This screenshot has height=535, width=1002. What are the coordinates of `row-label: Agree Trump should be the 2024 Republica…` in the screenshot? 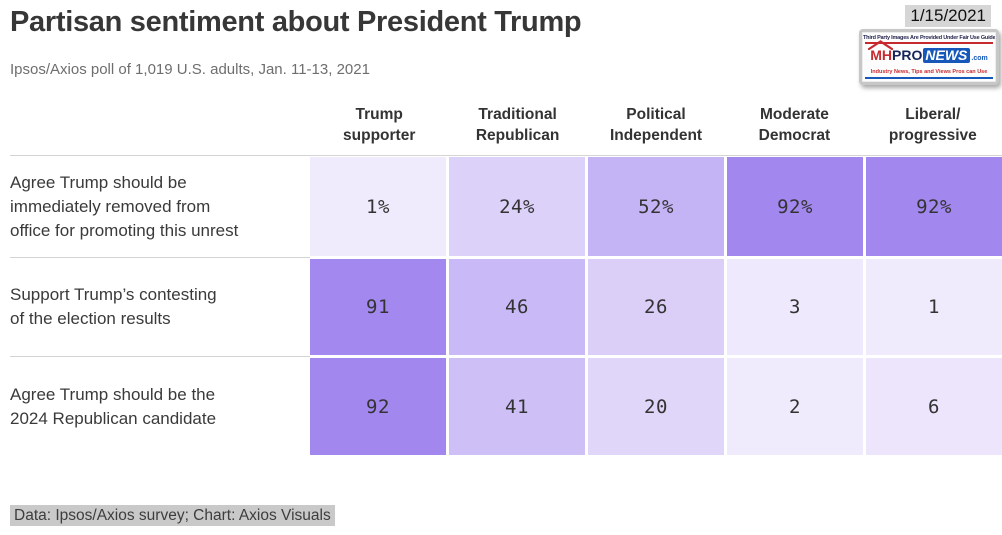 It's located at (113, 406).